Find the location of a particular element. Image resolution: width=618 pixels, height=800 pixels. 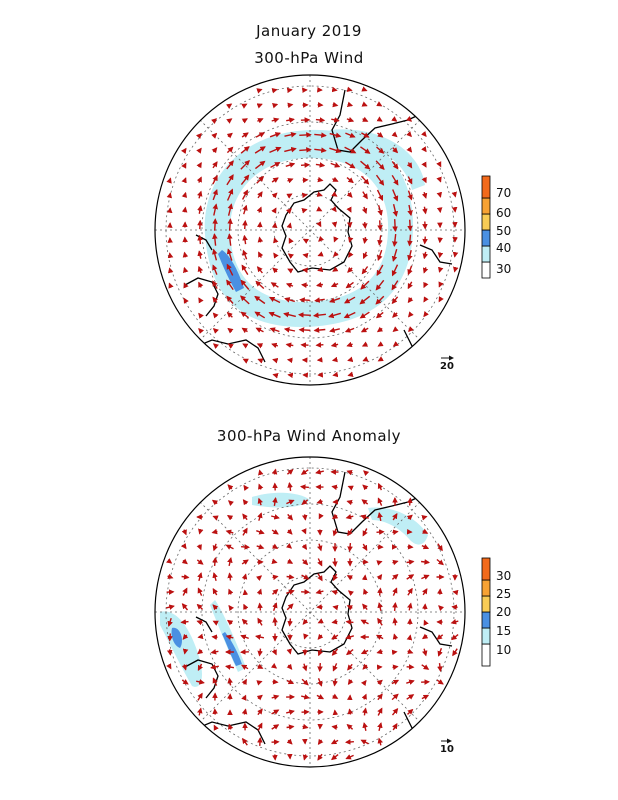

top-colorbar: 30 40 50 60 70 is located at coordinates (496, 227).